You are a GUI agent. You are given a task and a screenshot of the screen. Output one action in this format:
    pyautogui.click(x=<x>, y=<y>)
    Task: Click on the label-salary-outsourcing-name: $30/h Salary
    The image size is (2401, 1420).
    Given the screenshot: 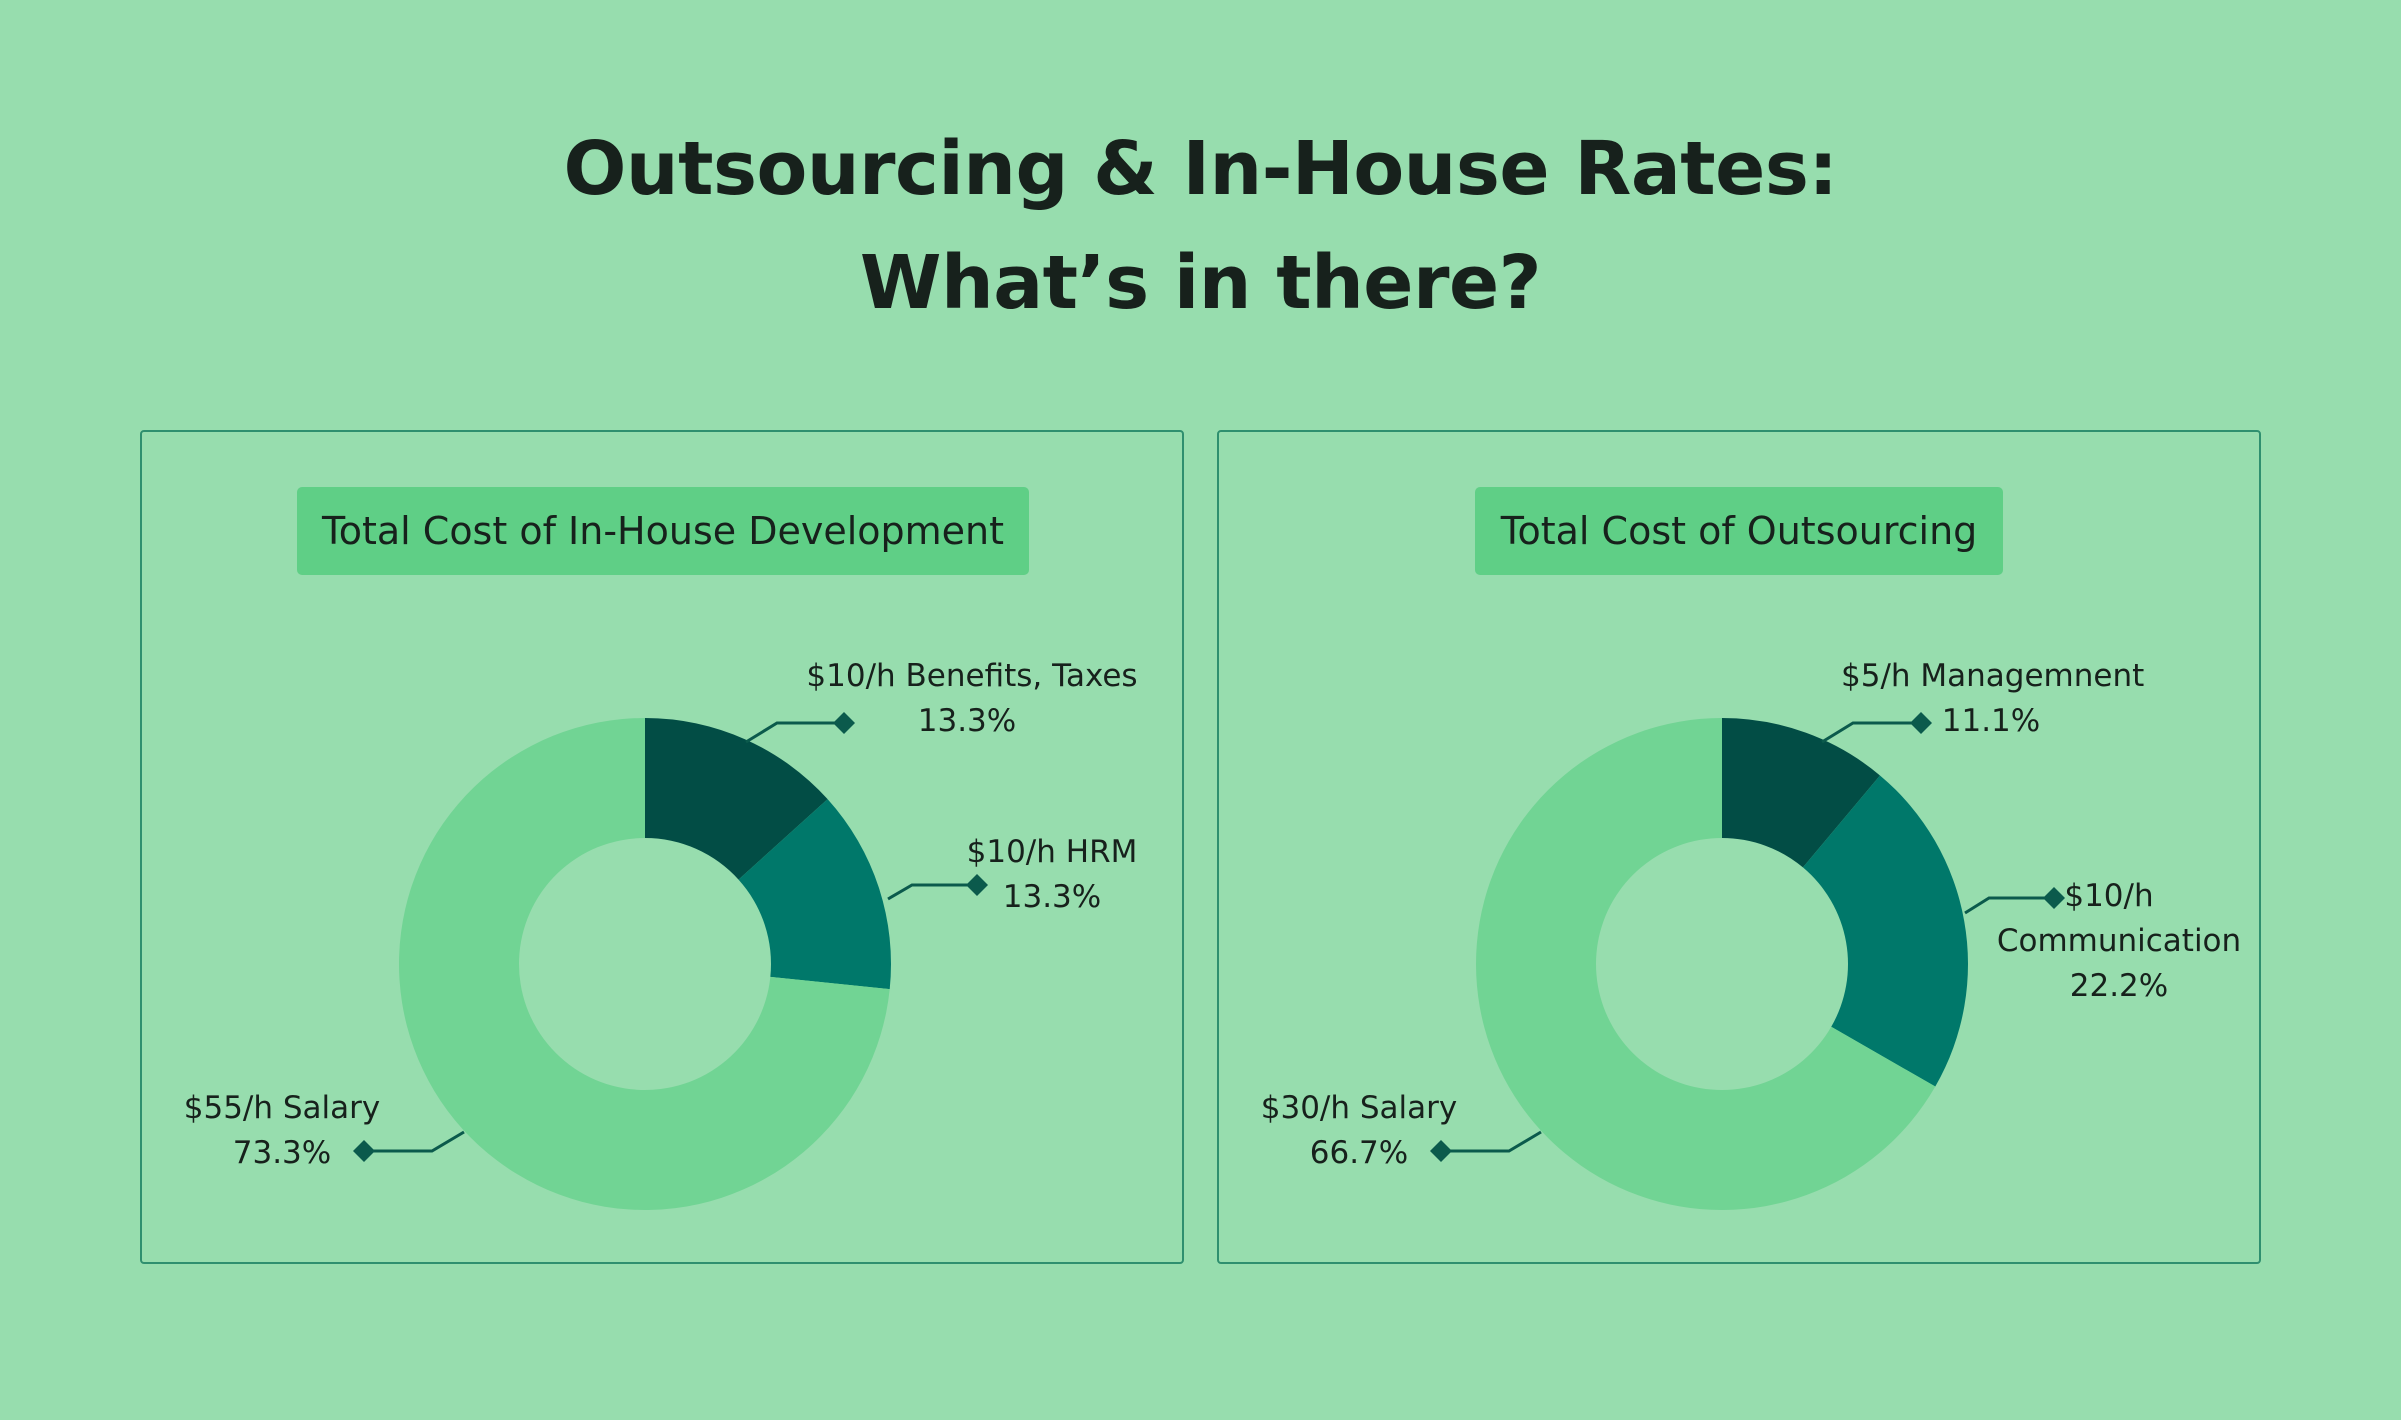 What is the action you would take?
    pyautogui.click(x=1359, y=1108)
    